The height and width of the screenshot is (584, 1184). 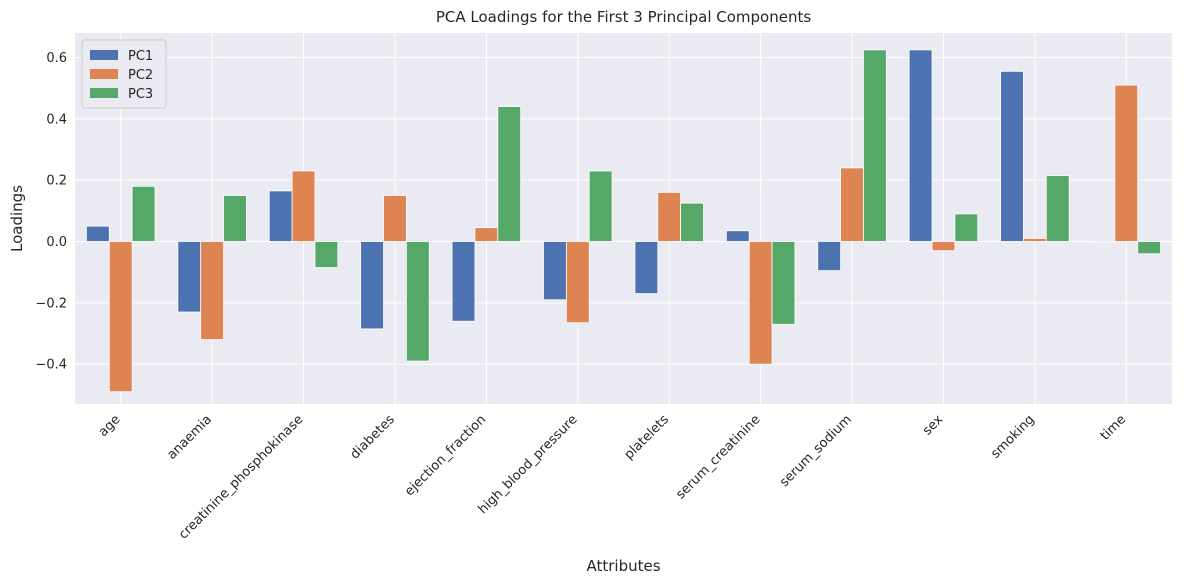 What do you see at coordinates (933, 425) in the screenshot?
I see `x-tick-label: sex` at bounding box center [933, 425].